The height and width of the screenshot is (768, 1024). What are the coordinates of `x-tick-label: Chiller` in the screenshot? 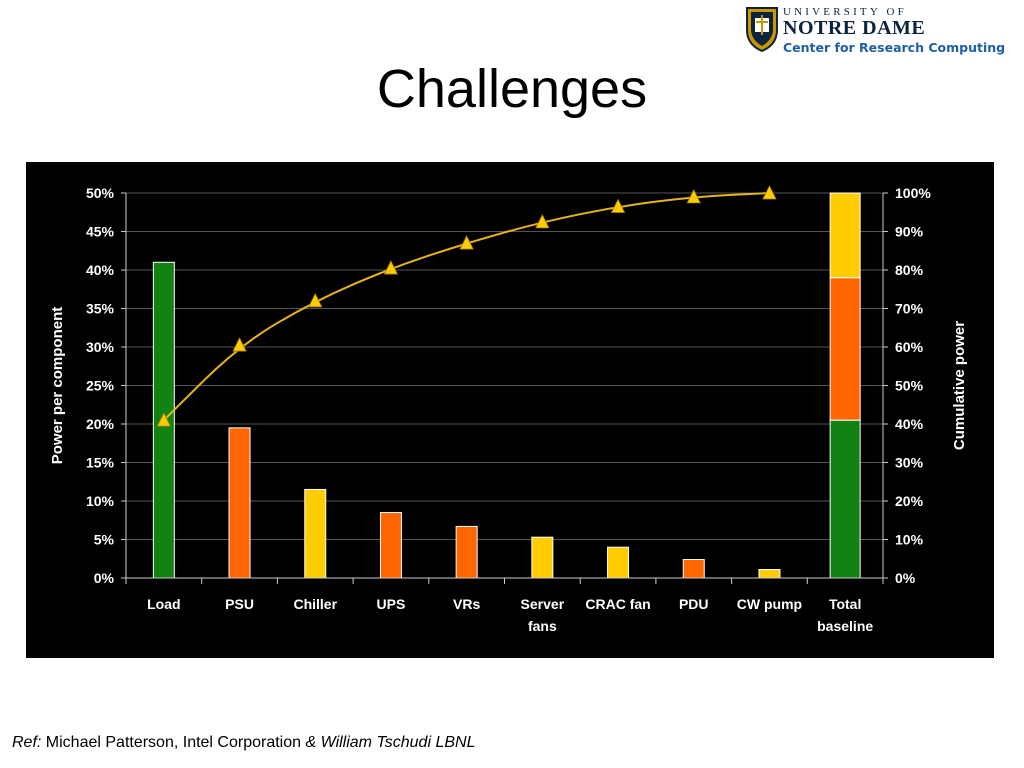 It's located at (315, 604).